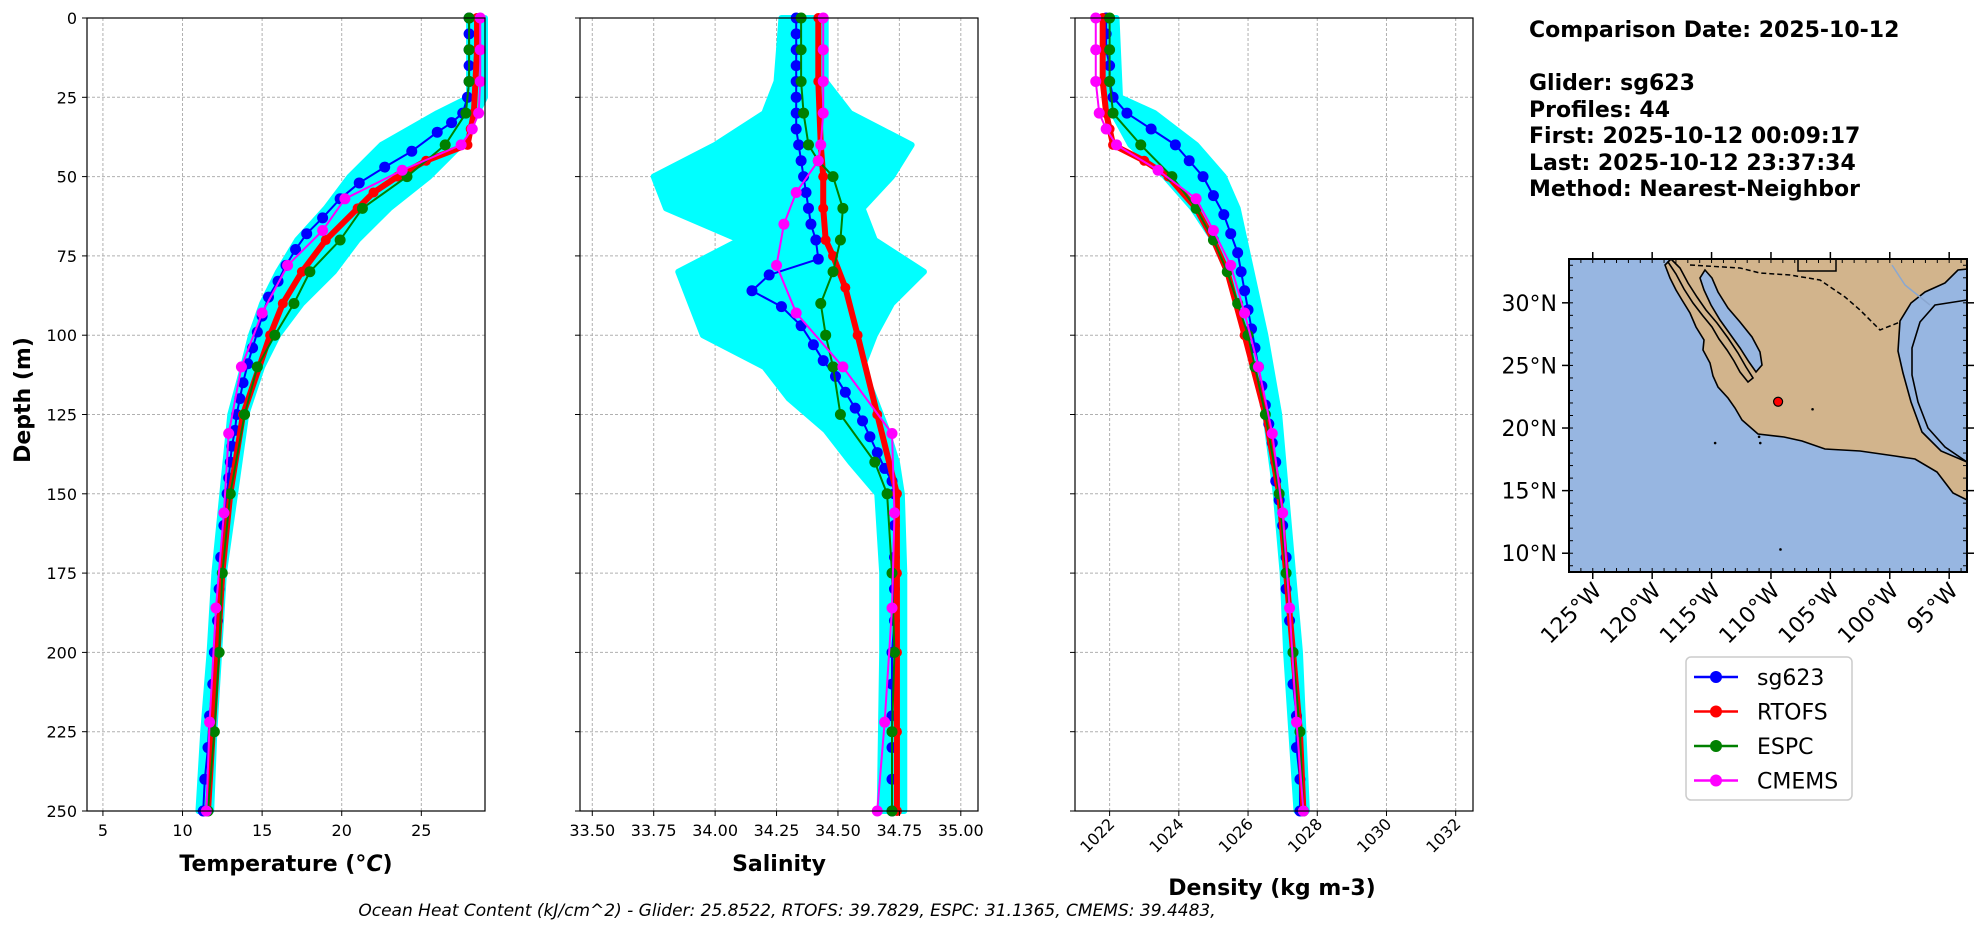 The height and width of the screenshot is (934, 1978). Describe the element at coordinates (103, 830) in the screenshot. I see `temperature-xtick-label: 5` at that location.